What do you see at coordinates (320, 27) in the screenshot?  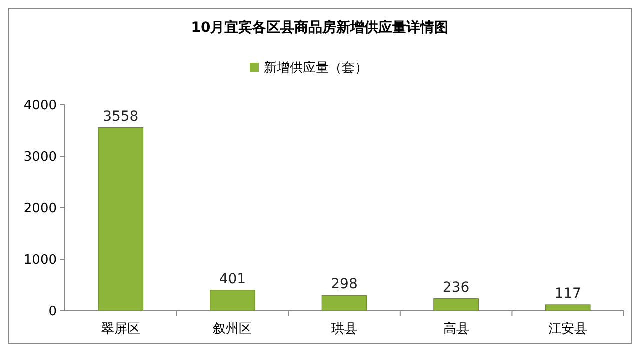 I see `chart-title: 10月宜宾各区县商品房新增供应量详情图` at bounding box center [320, 27].